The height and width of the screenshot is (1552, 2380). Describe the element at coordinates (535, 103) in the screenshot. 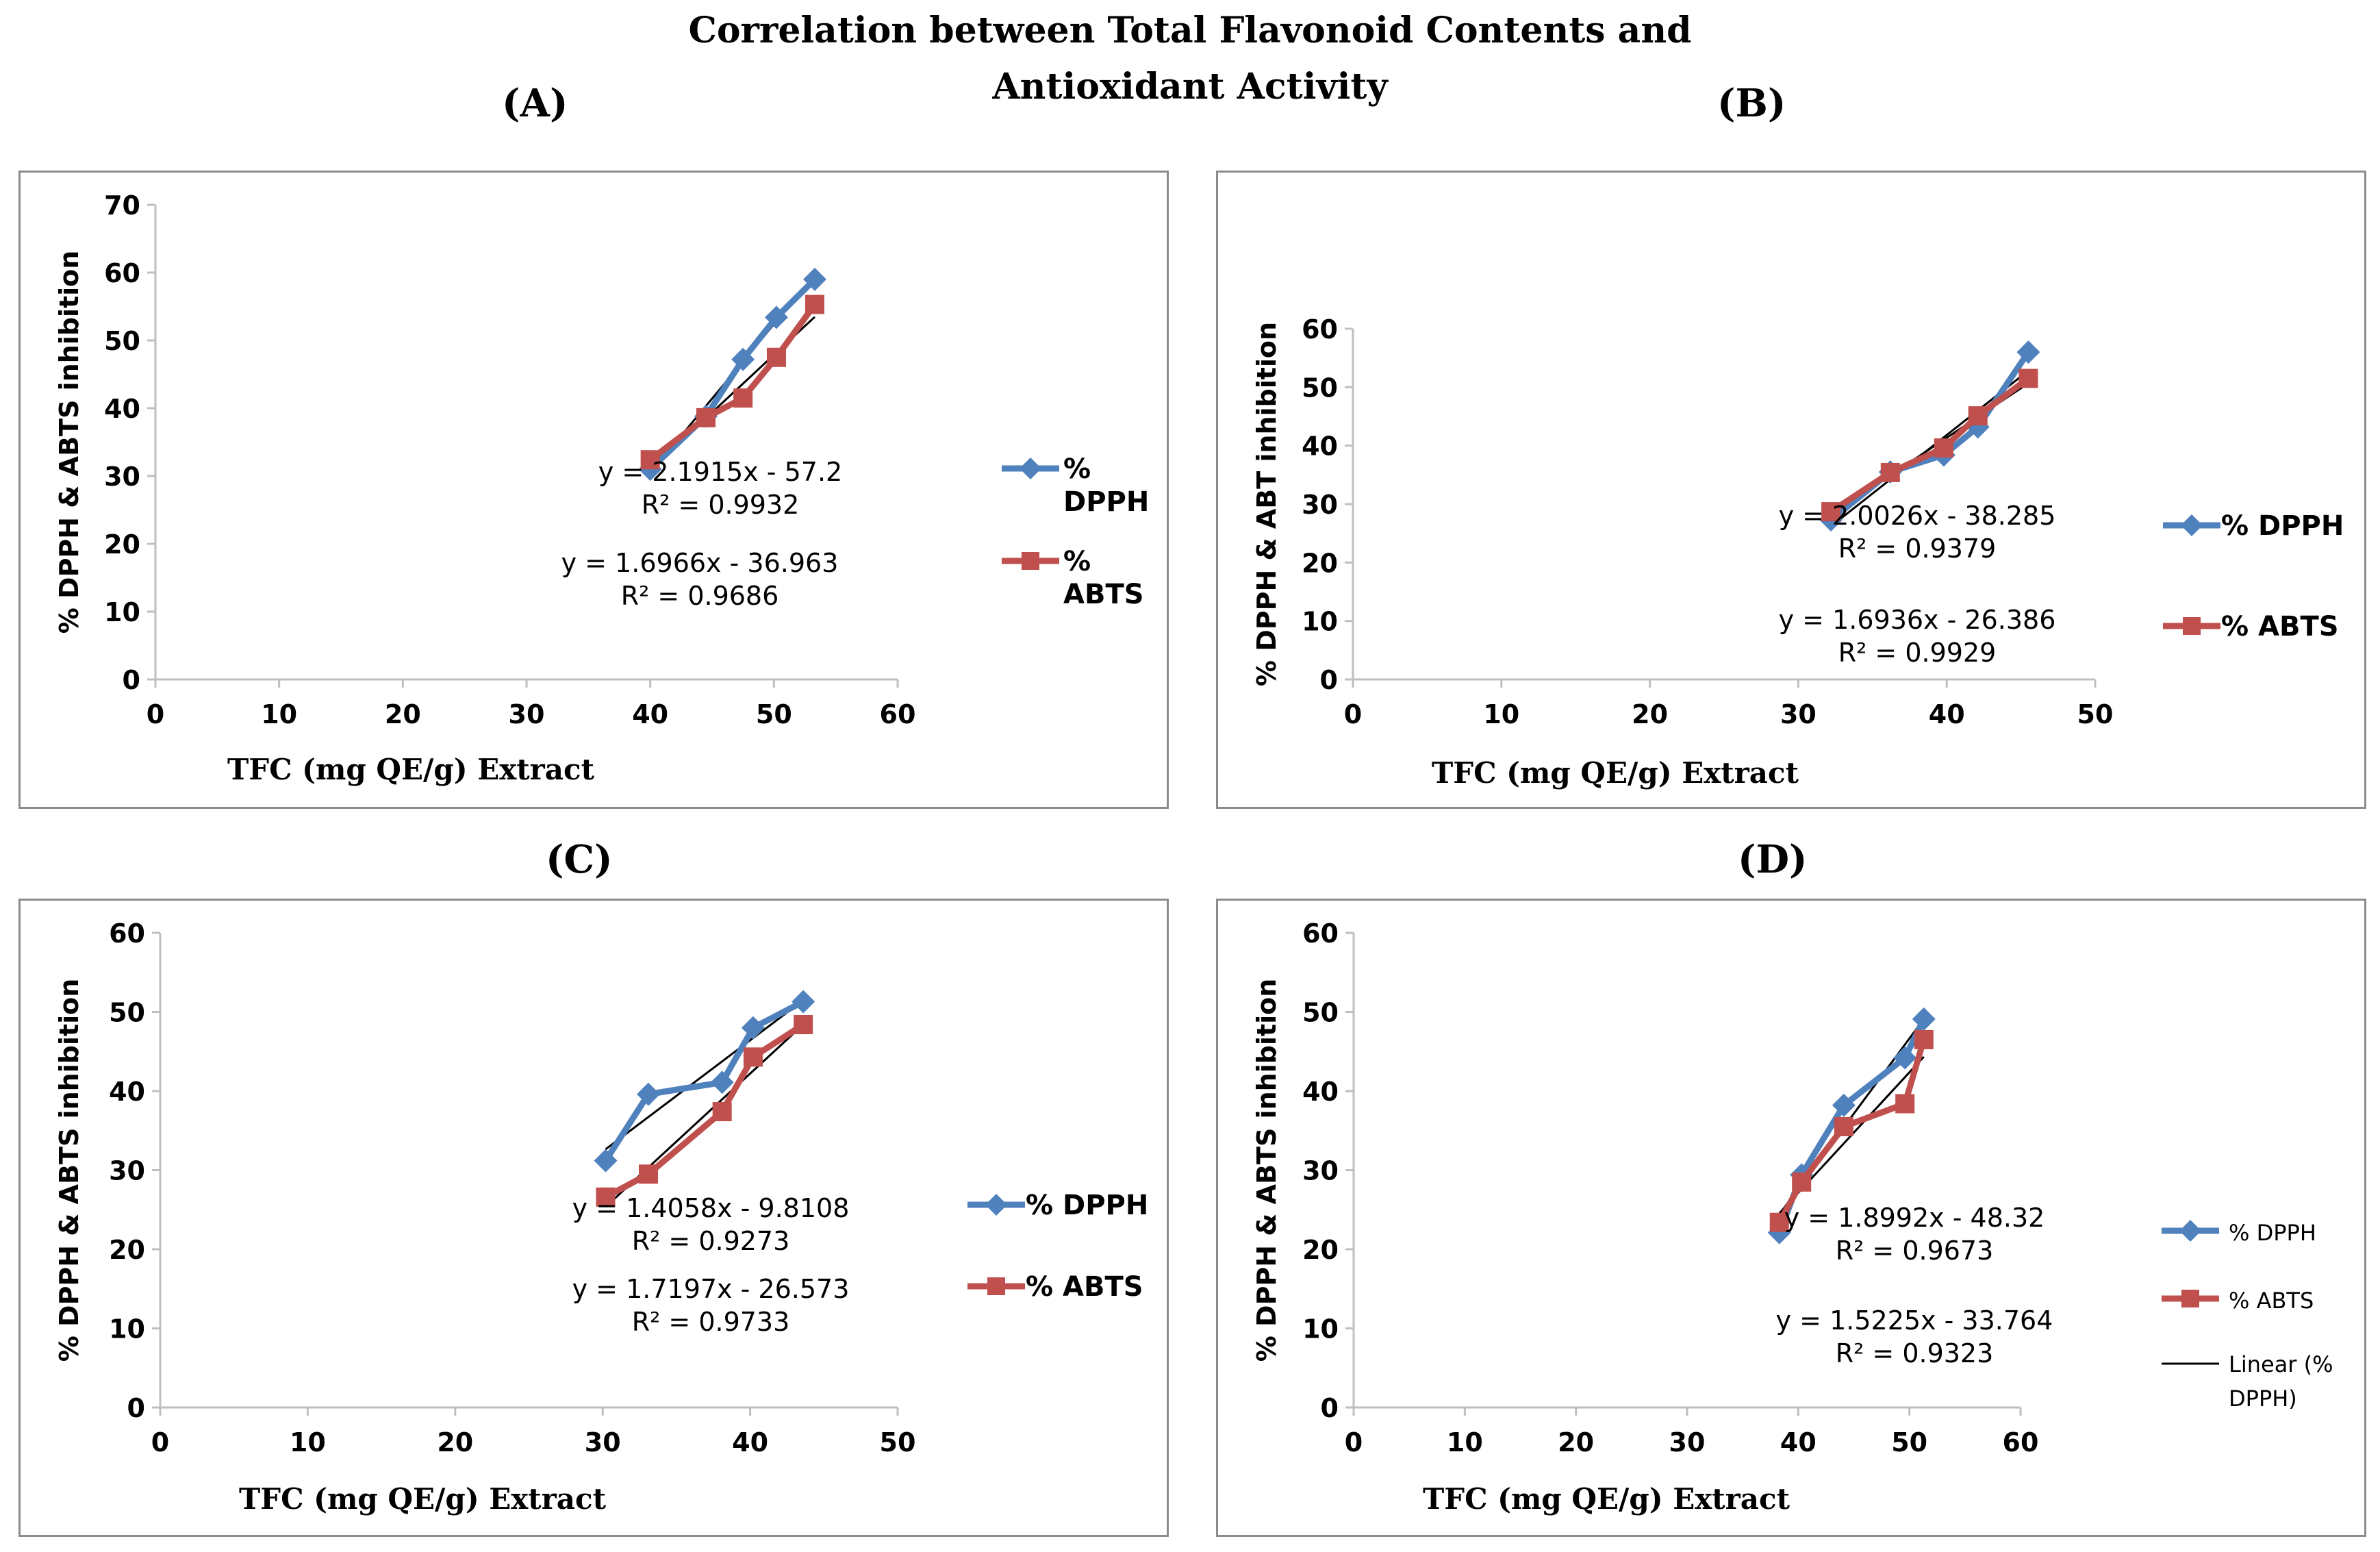

I see `panel-label-a: (A)` at that location.